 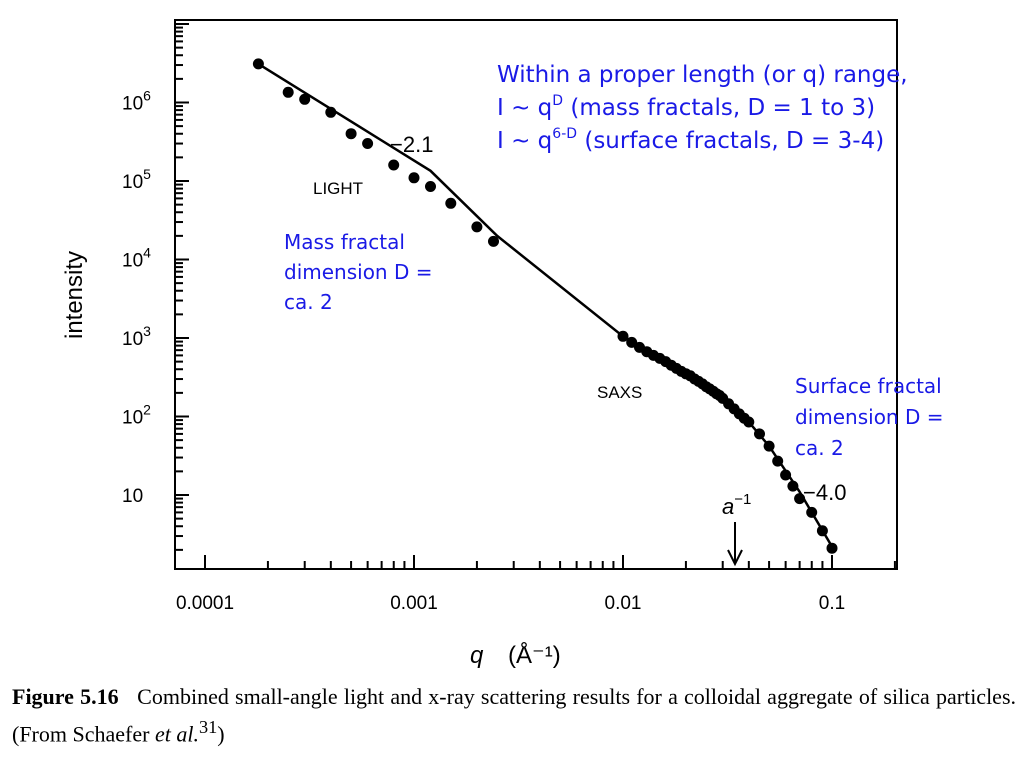 What do you see at coordinates (65, 696) in the screenshot?
I see `caption-label: Figure 5.16` at bounding box center [65, 696].